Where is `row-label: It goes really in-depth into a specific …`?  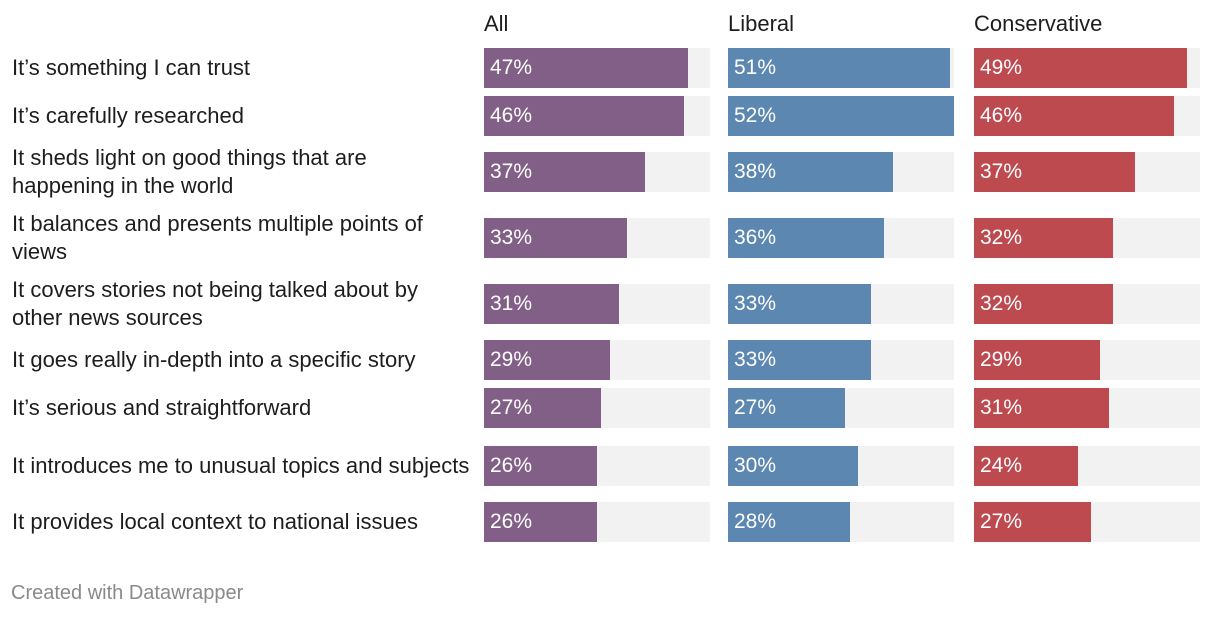
row-label: It goes really in-depth into a specific … is located at coordinates (214, 359).